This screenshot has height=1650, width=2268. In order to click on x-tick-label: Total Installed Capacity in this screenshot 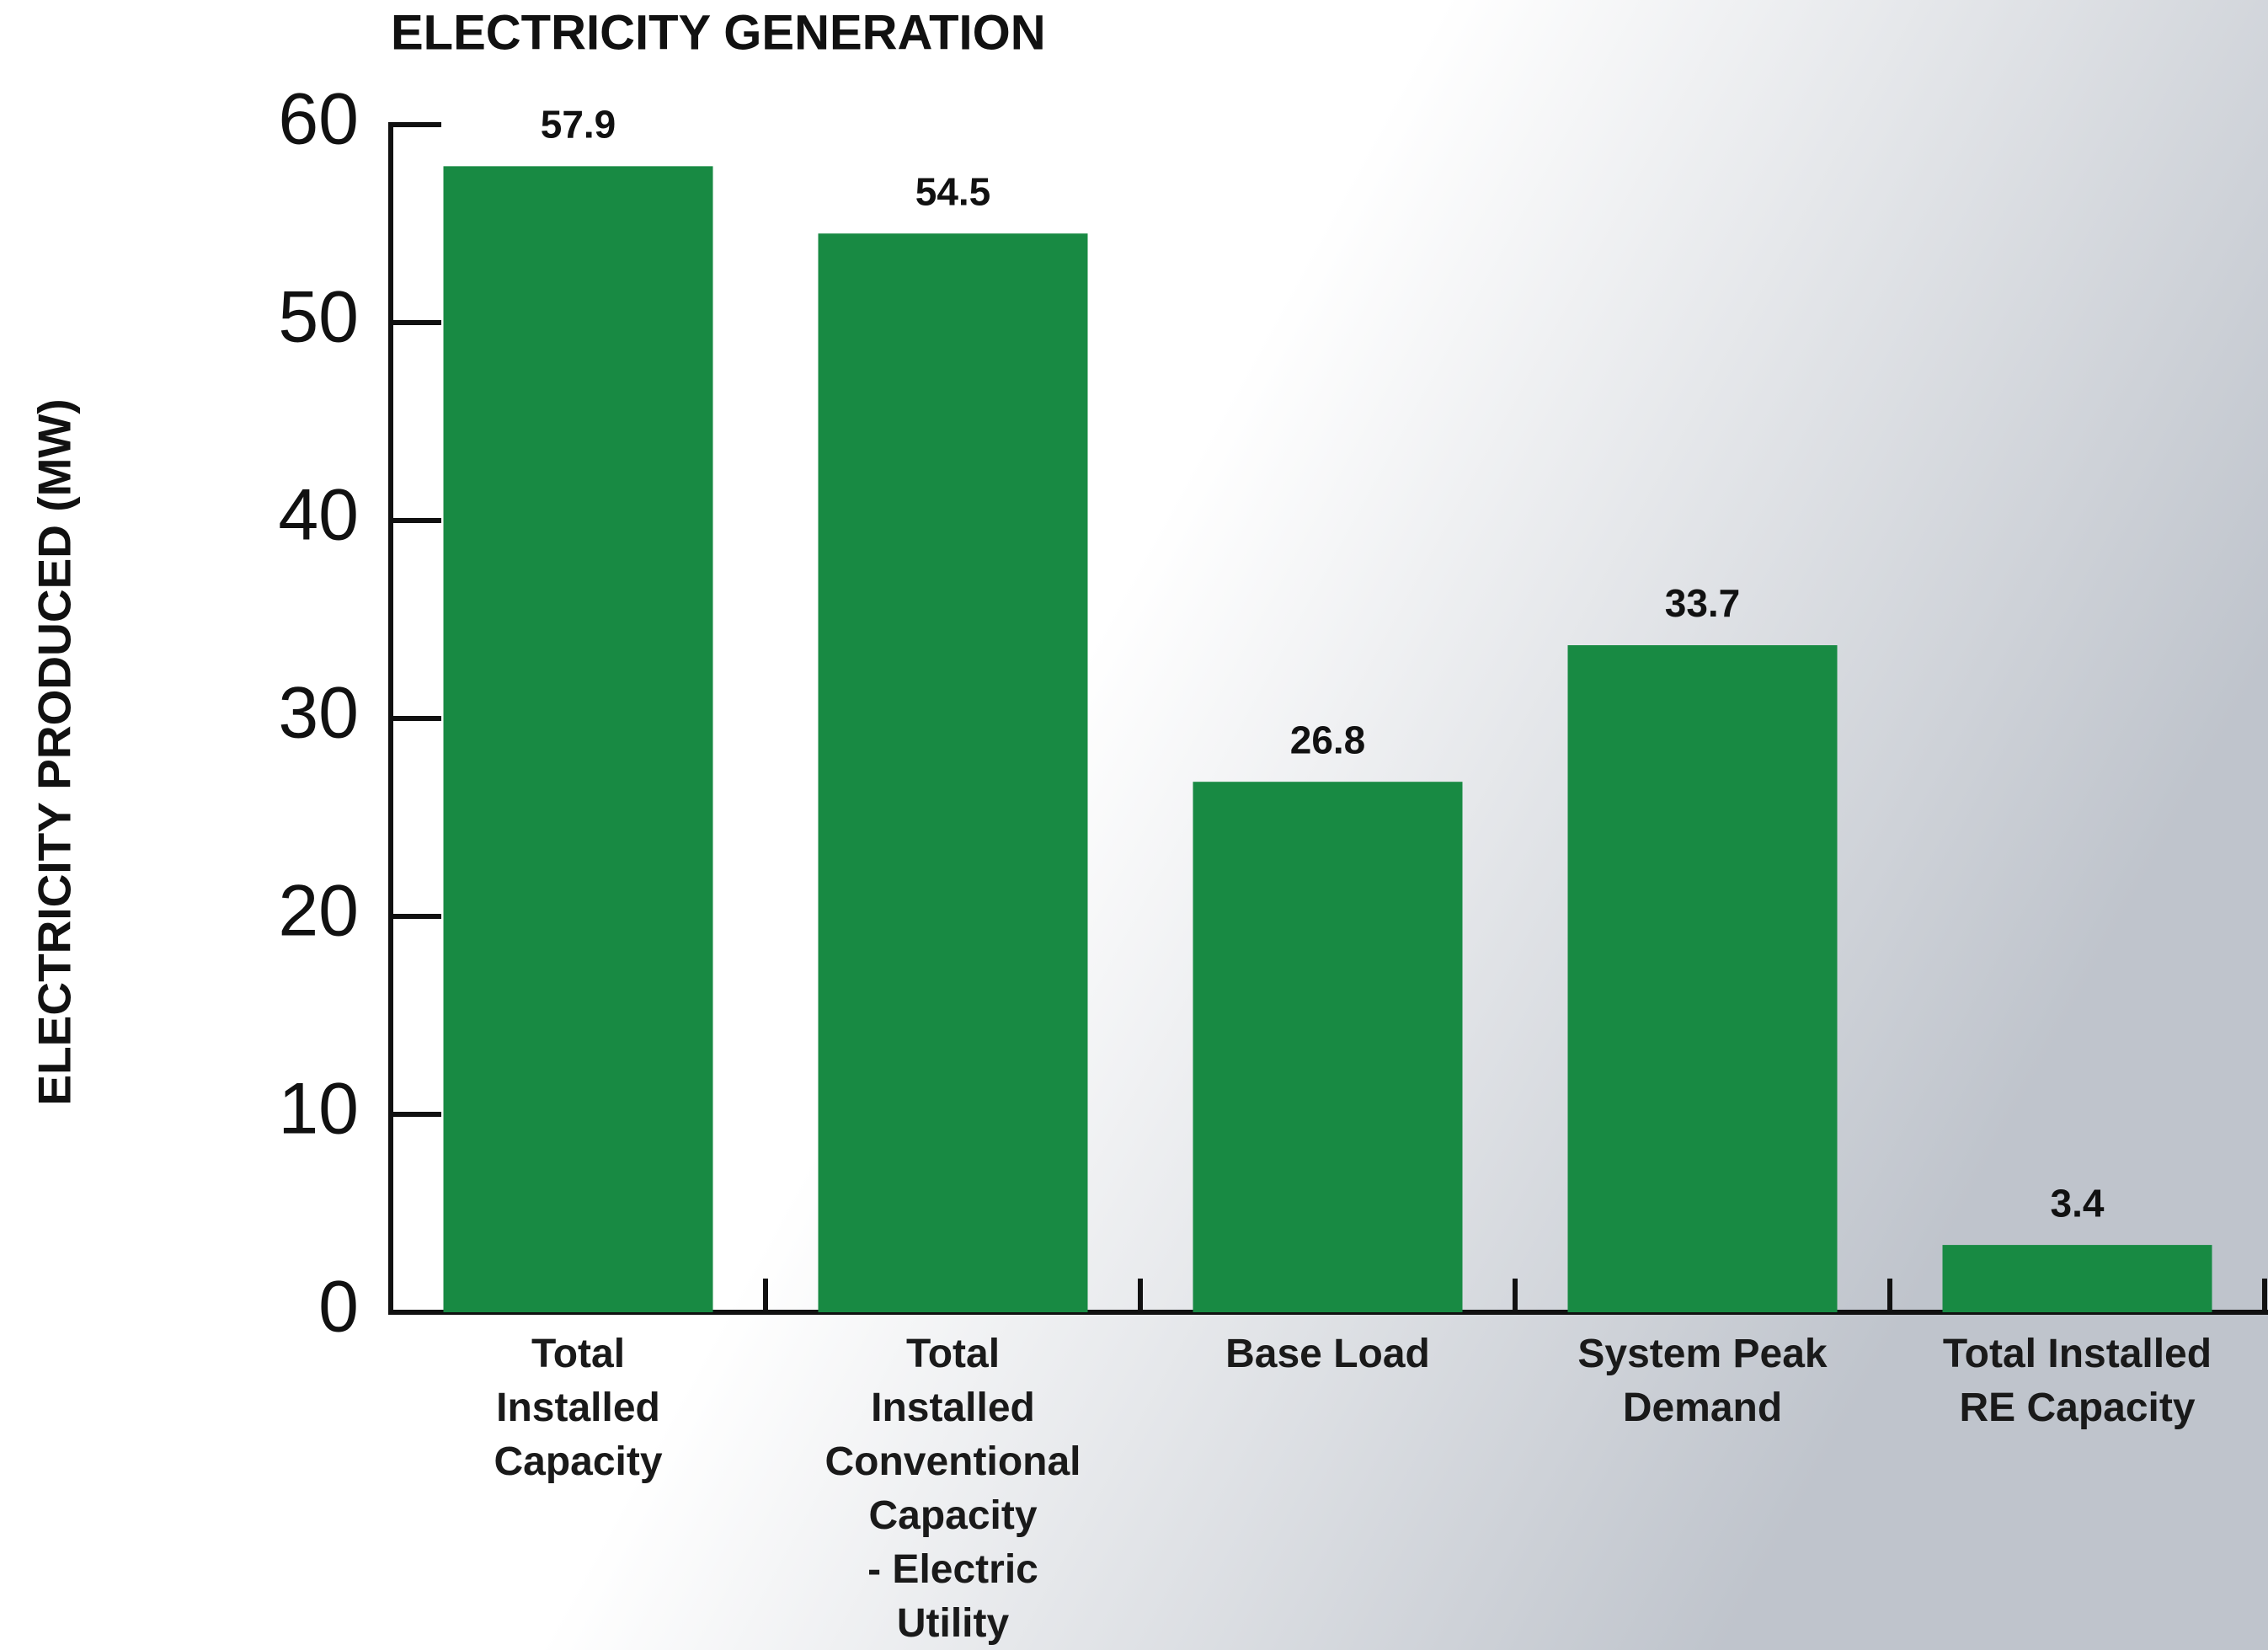, I will do `click(578, 1408)`.